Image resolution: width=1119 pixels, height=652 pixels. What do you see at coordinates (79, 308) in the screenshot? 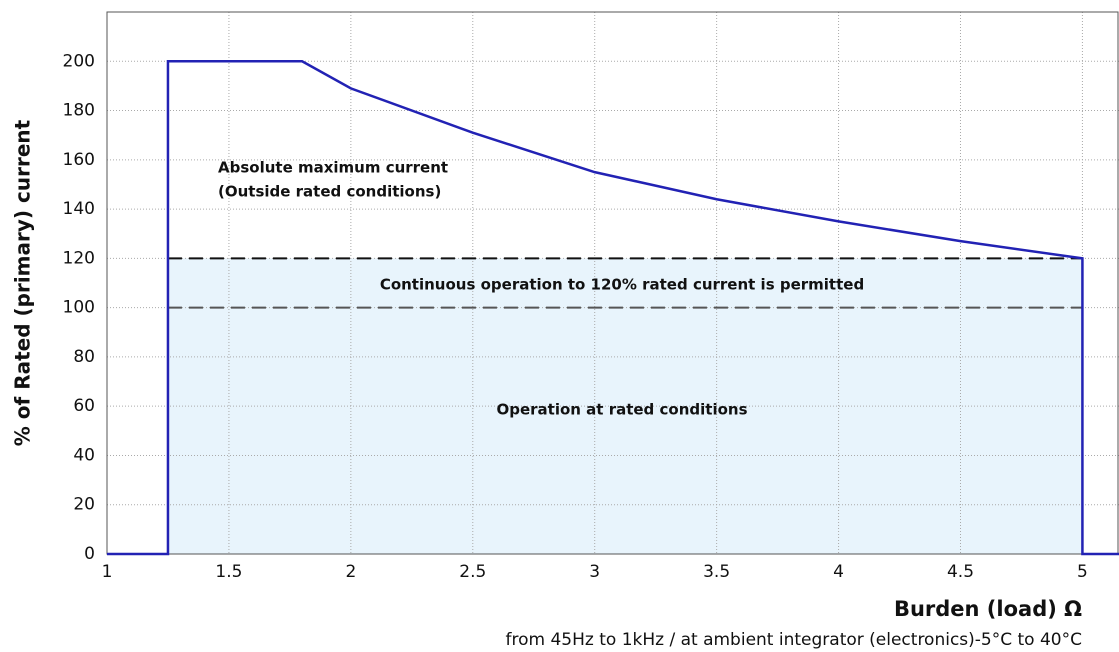
I see `y-tick-label: 100` at bounding box center [79, 308].